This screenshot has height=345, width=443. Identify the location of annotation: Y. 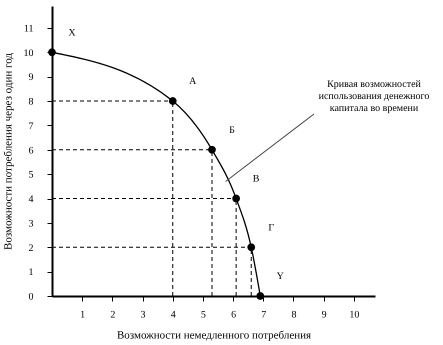
(280, 276).